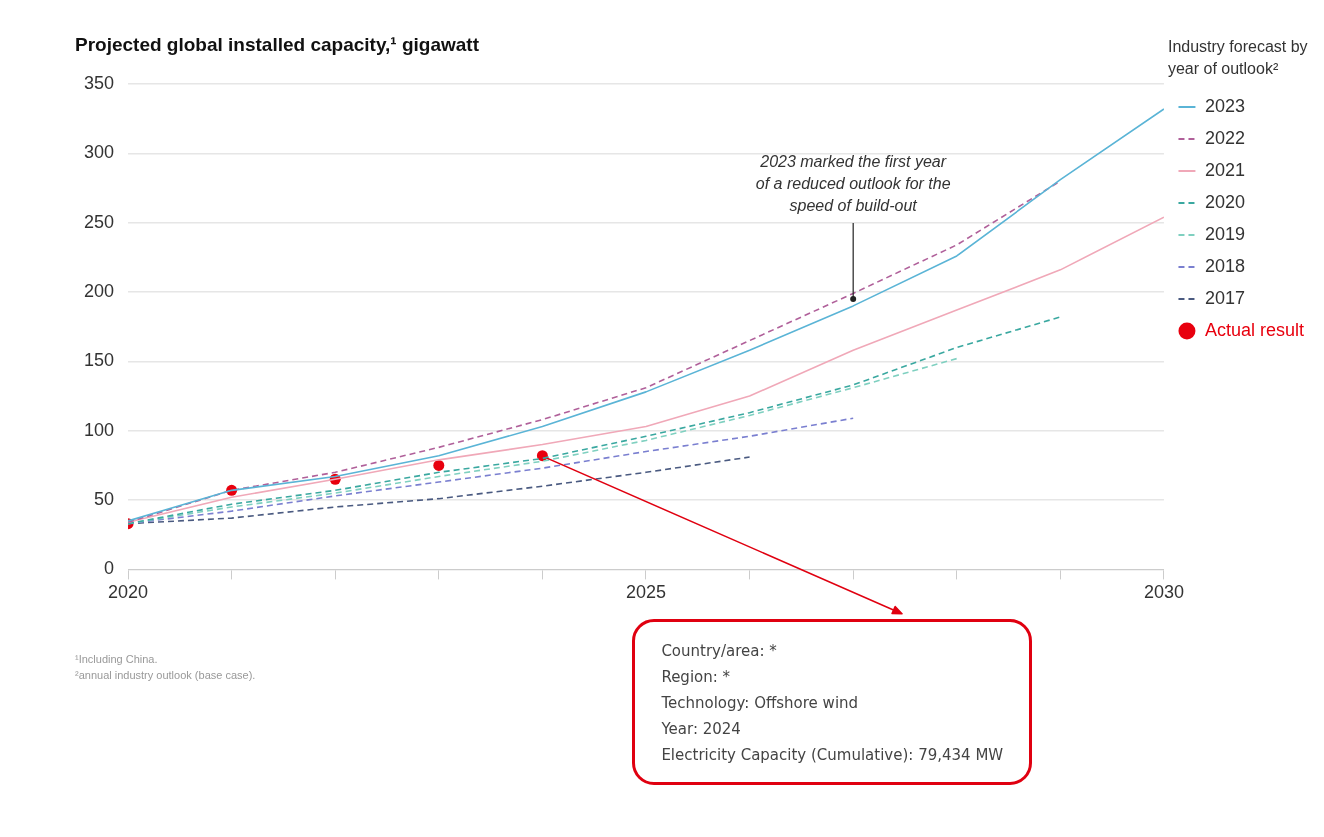 Image resolution: width=1324 pixels, height=837 pixels. Describe the element at coordinates (104, 499) in the screenshot. I see `y-tick-label: 50` at that location.